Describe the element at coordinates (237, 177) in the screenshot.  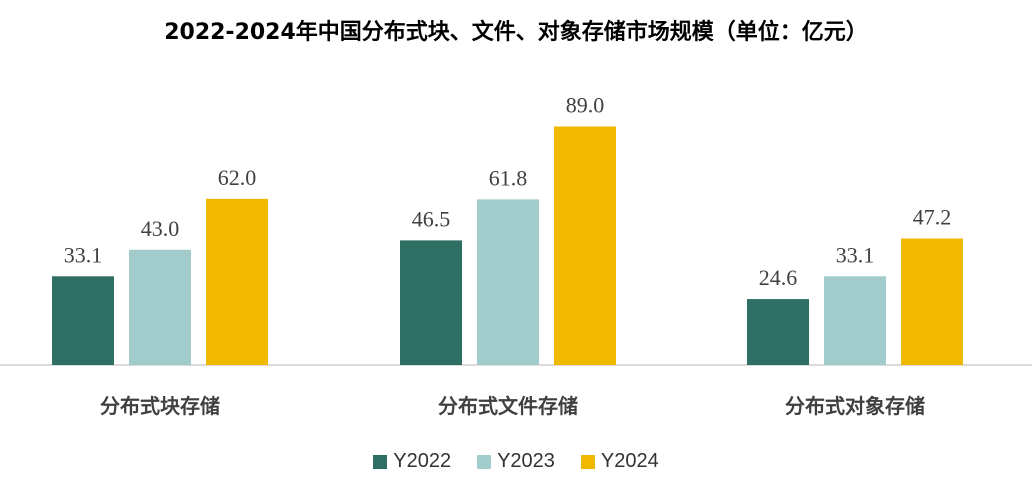
I see `data-label-y2024-0: 62.0` at that location.